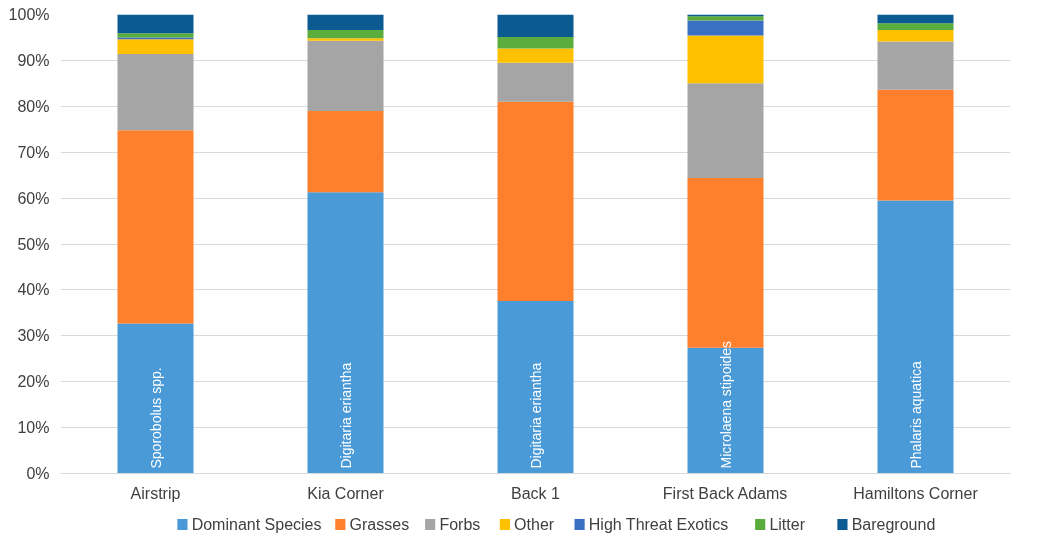 The width and height of the screenshot is (1040, 554). I want to click on y-tick-label: 60%, so click(33, 198).